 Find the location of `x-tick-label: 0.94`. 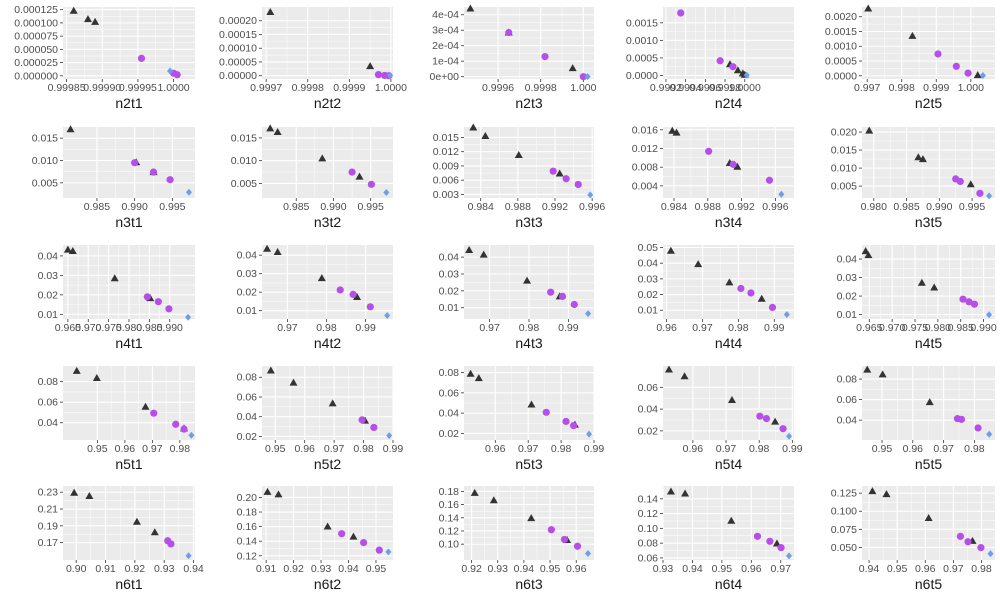

x-tick-label: 0.94 is located at coordinates (193, 569).